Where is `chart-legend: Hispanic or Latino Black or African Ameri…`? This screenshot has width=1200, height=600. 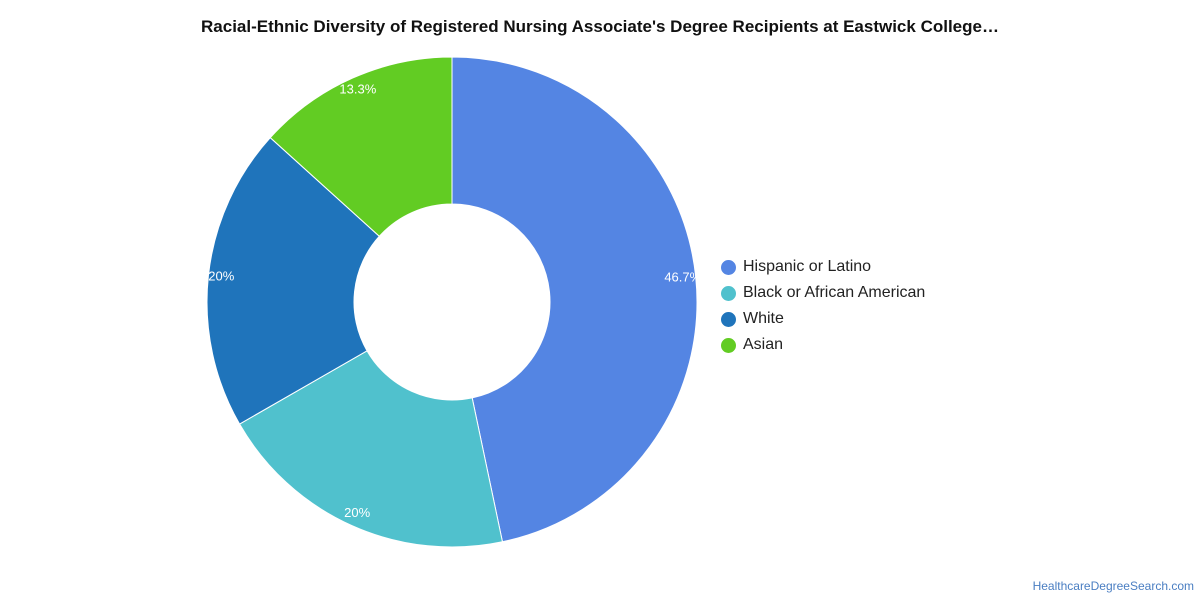
chart-legend: Hispanic or Latino Black or African Ameri… is located at coordinates (823, 306).